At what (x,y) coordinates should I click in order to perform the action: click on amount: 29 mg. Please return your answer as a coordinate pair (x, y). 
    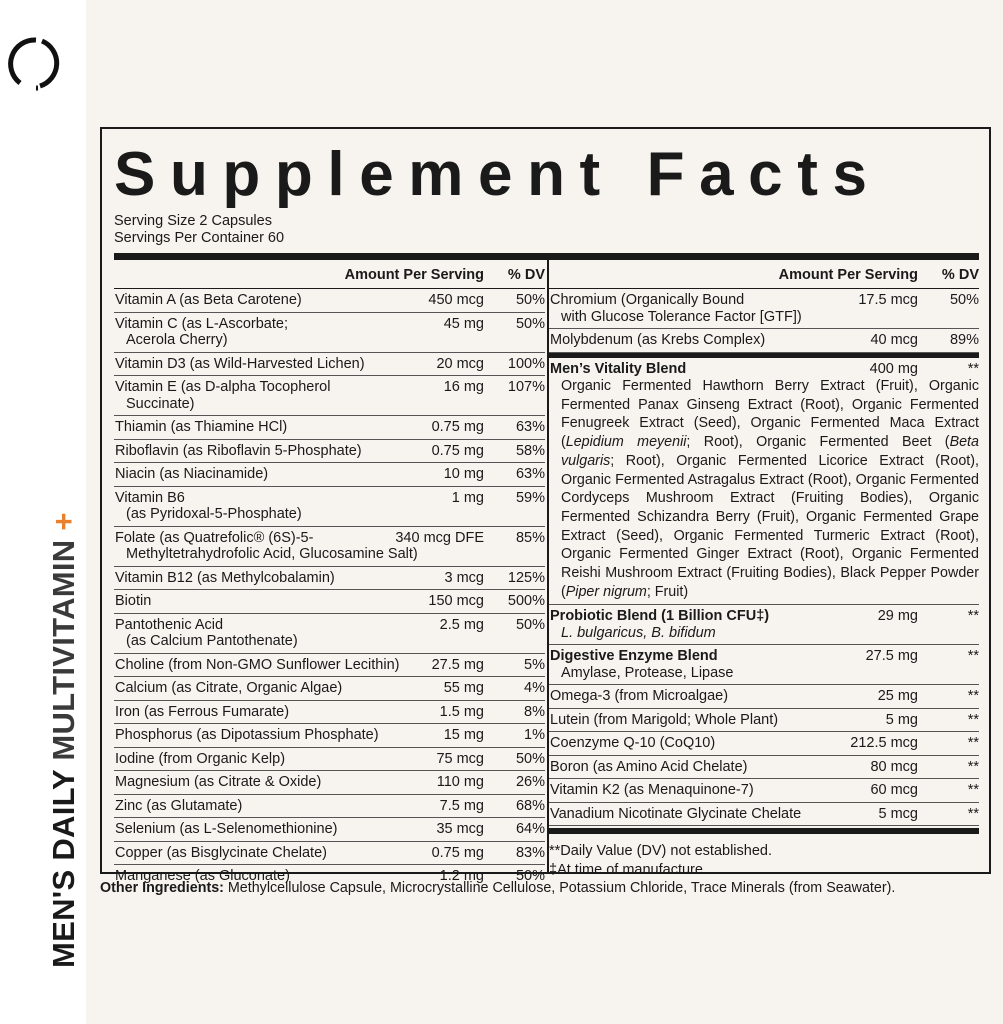
    Looking at the image, I should click on (897, 616).